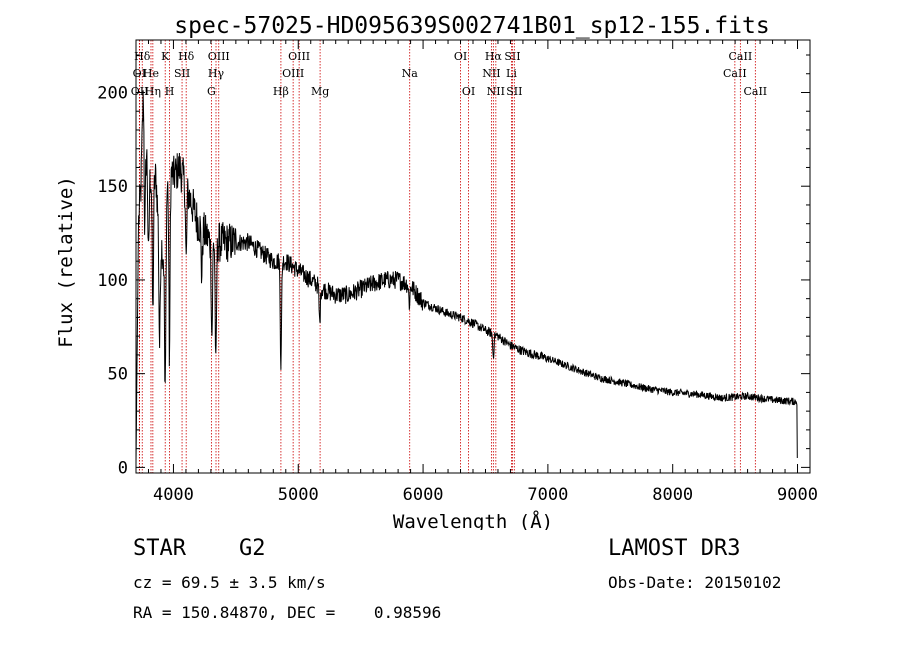 Image resolution: width=900 pixels, height=649 pixels. Describe the element at coordinates (695, 582) in the screenshot. I see `observation-date: Obs-Date: 20150102` at that location.